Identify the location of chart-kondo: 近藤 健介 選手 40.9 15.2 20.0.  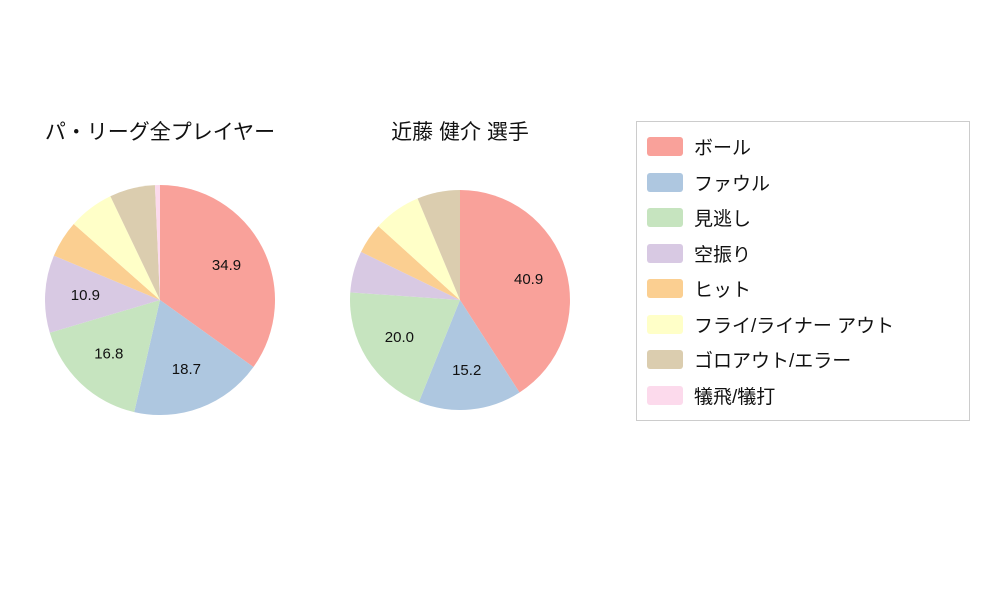
(460, 265).